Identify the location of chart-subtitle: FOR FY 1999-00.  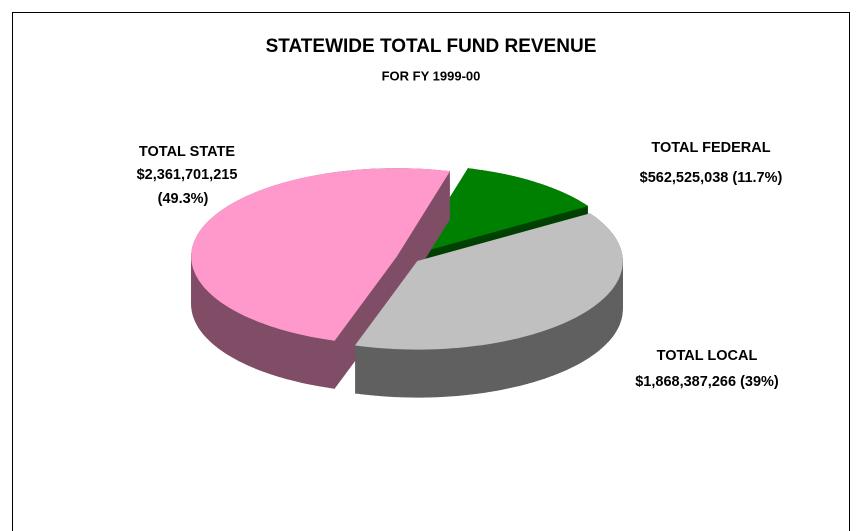
(431, 75).